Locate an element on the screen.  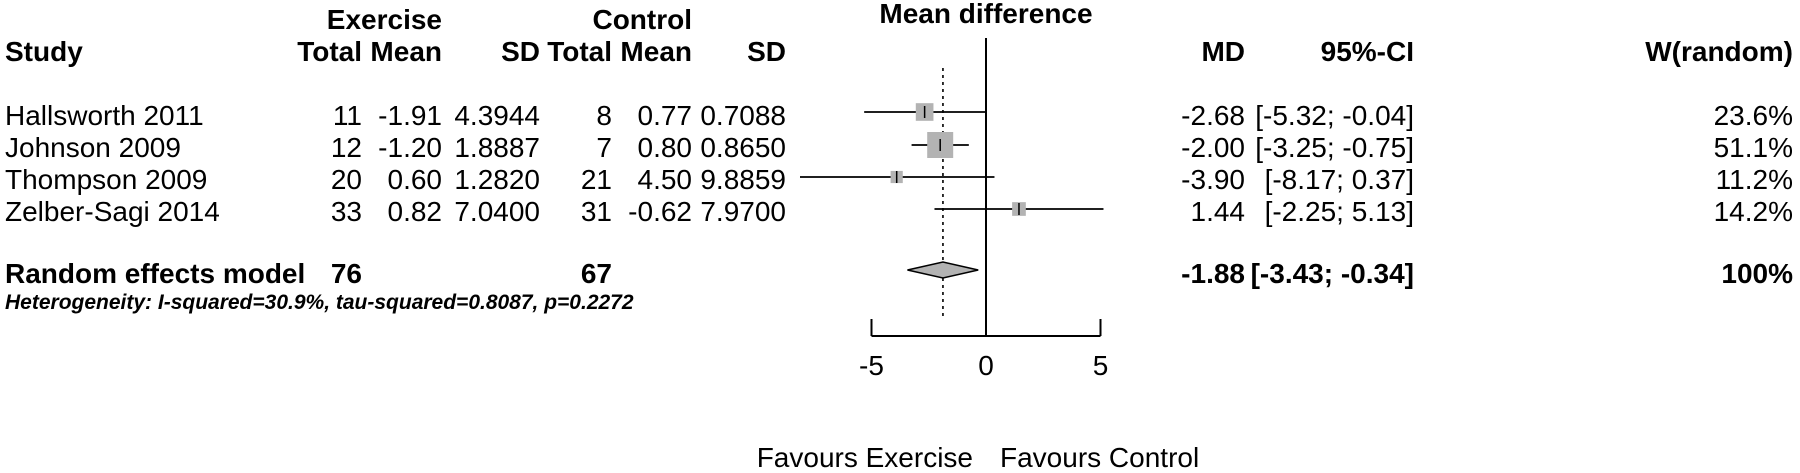
exercise-sd: 4.3944 is located at coordinates (497, 115).